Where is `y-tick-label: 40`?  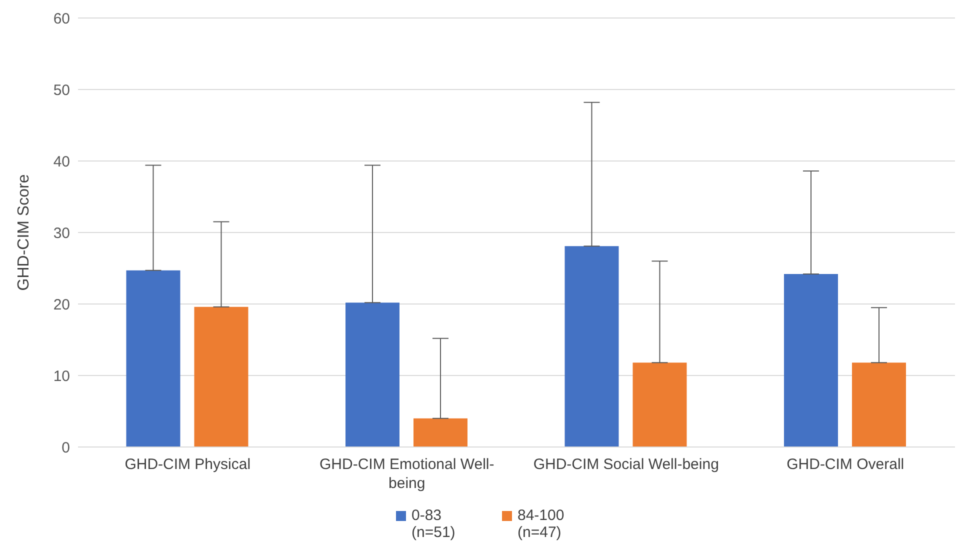 y-tick-label: 40 is located at coordinates (61, 161).